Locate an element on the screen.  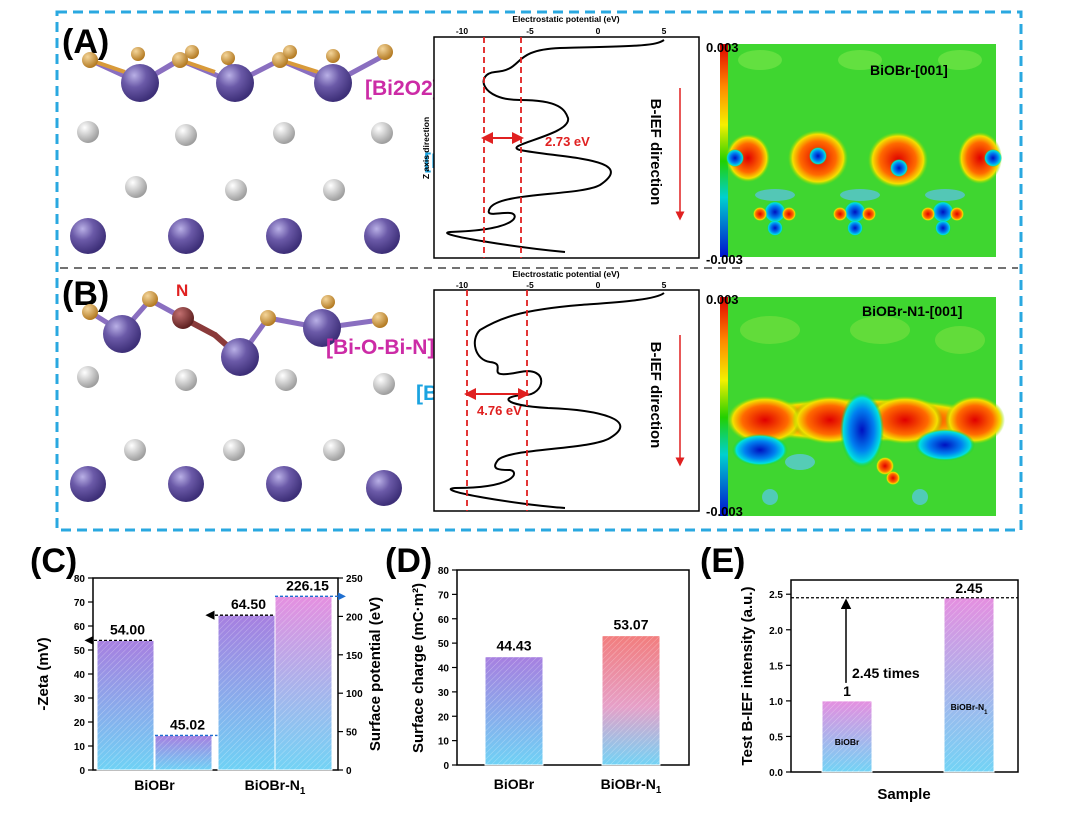
chart-d-y-tick-label-4: 40 is located at coordinates (444, 669).